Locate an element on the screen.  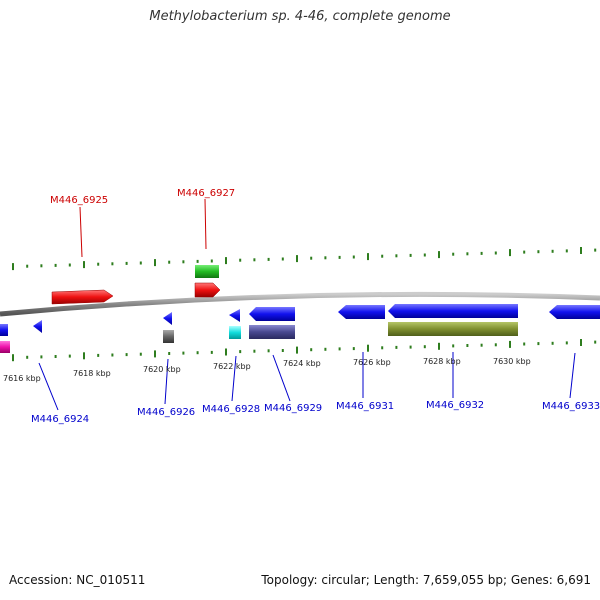
gene-label-m446-6931: M446_6931 is located at coordinates (365, 406).